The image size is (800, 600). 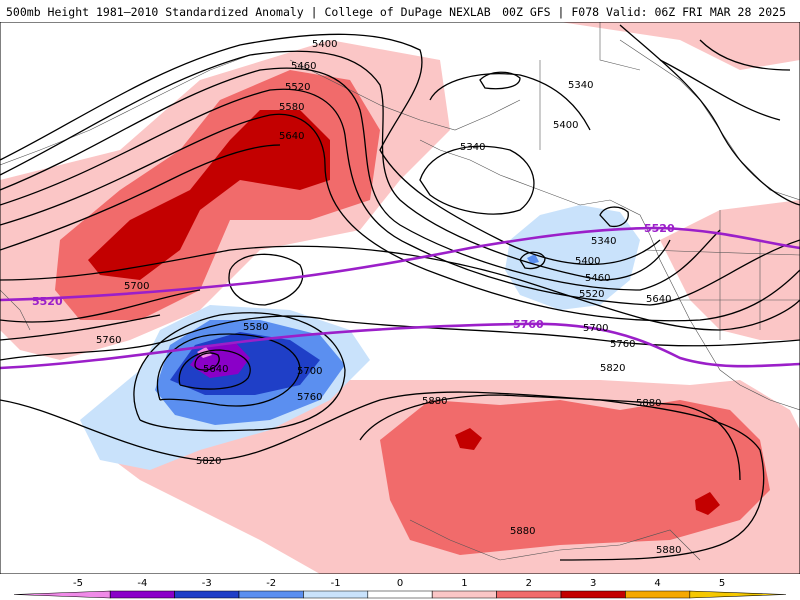 I want to click on highlight-contour-labels: 5520 5520 5760, so click(x=353, y=276).